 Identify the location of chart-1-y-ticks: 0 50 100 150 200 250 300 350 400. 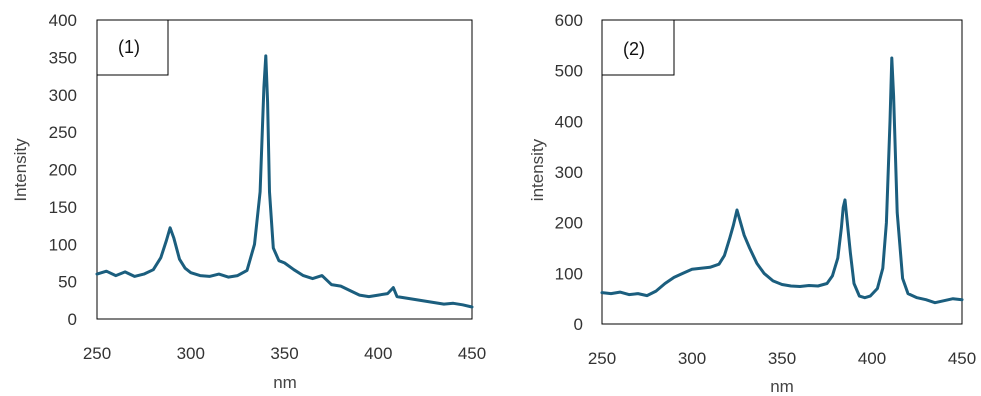
(63, 170).